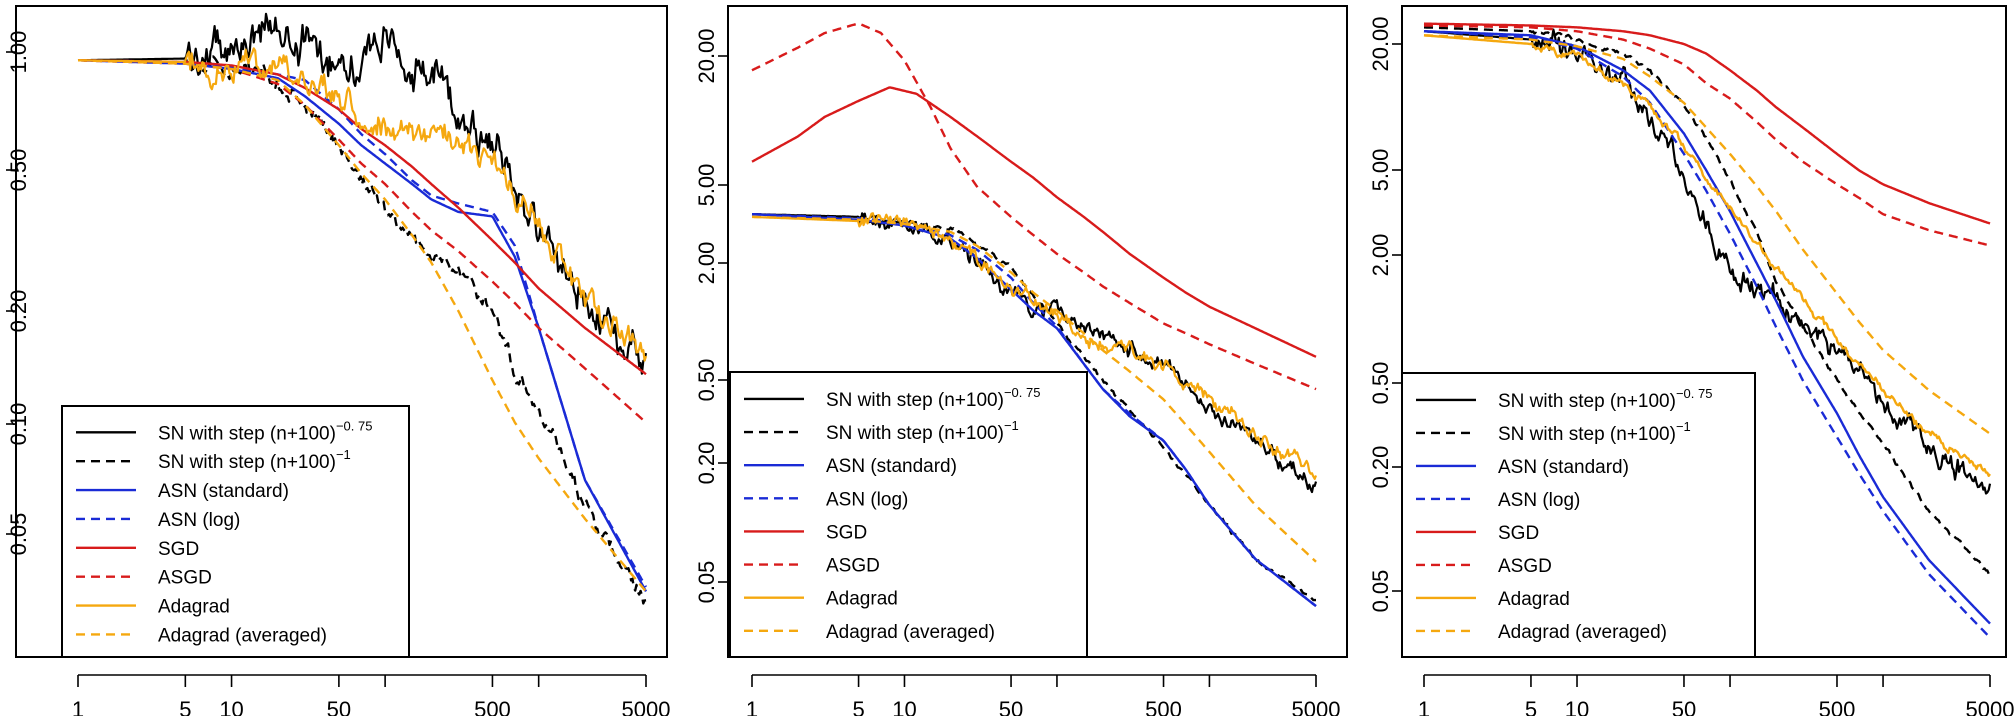  I want to click on y-tick-label: 1.00, so click(18, 52).